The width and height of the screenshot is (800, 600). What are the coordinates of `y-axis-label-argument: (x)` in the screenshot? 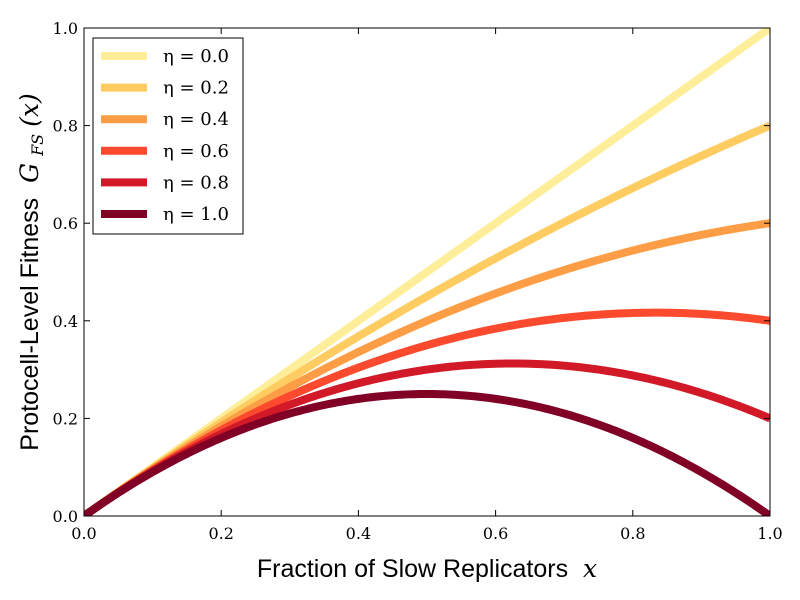 It's located at (29, 110).